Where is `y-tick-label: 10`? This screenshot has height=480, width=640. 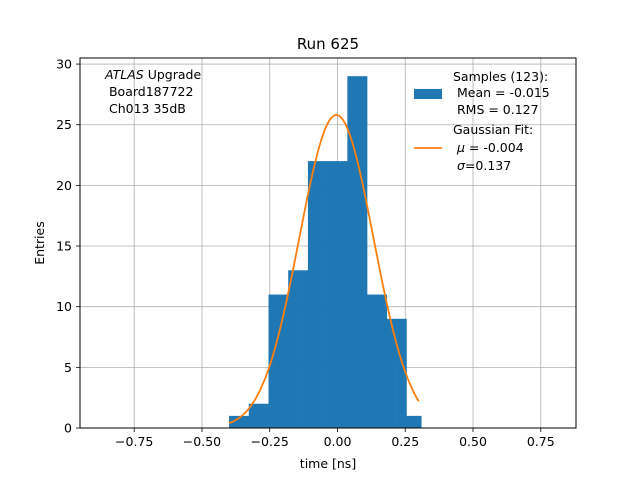
y-tick-label: 10 is located at coordinates (64, 306).